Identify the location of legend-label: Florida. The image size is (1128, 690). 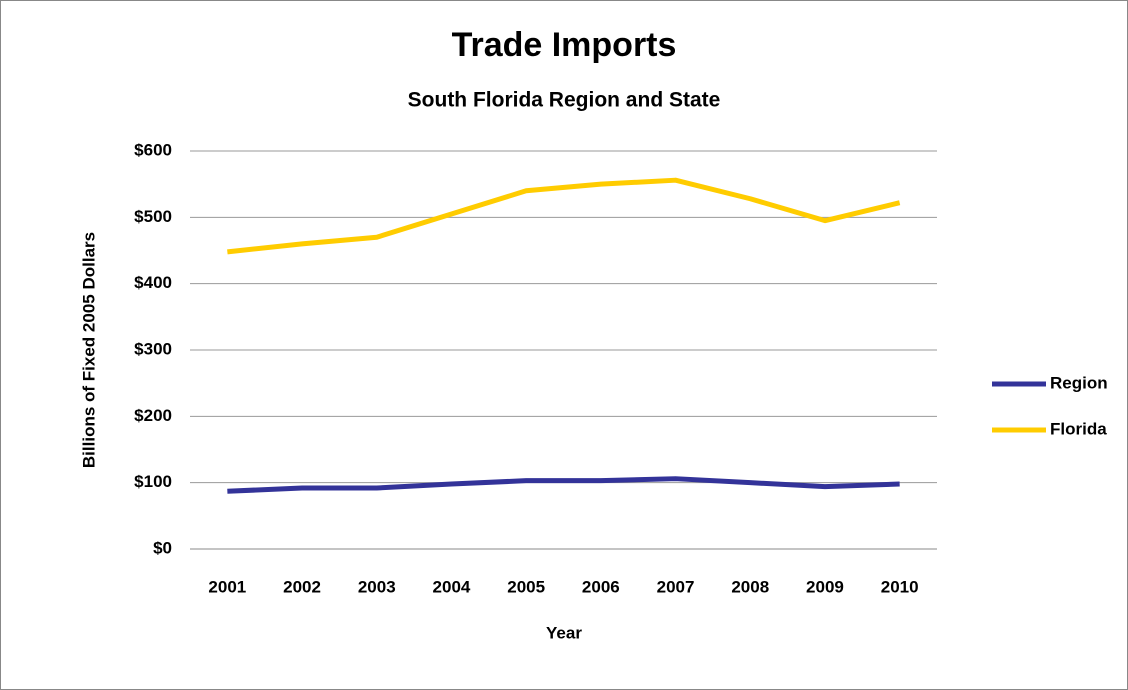
(1078, 428).